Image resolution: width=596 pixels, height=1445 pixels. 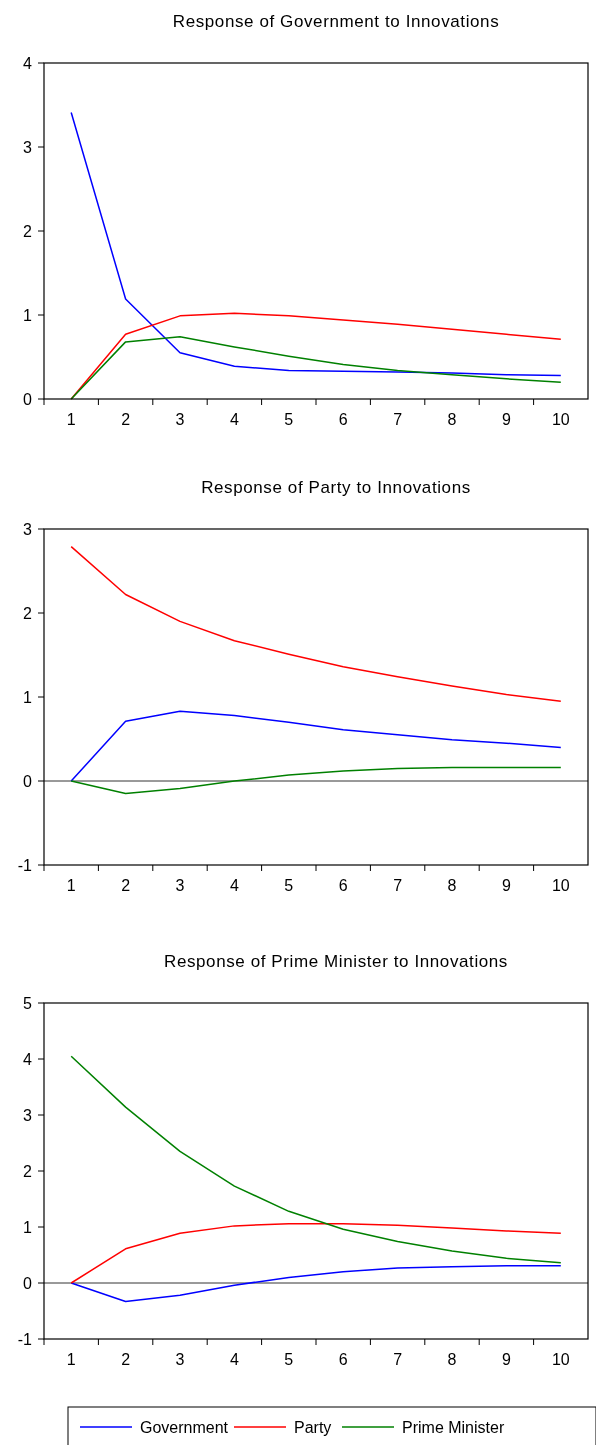 What do you see at coordinates (313, 1427) in the screenshot?
I see `legend-label: Party` at bounding box center [313, 1427].